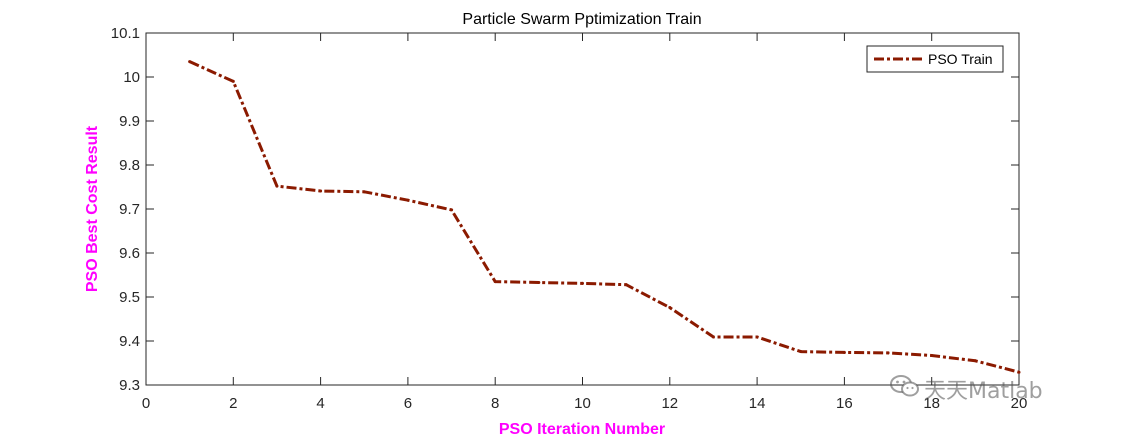 Image resolution: width=1125 pixels, height=438 pixels. Describe the element at coordinates (757, 403) in the screenshot. I see `x-tick-label: 14` at that location.